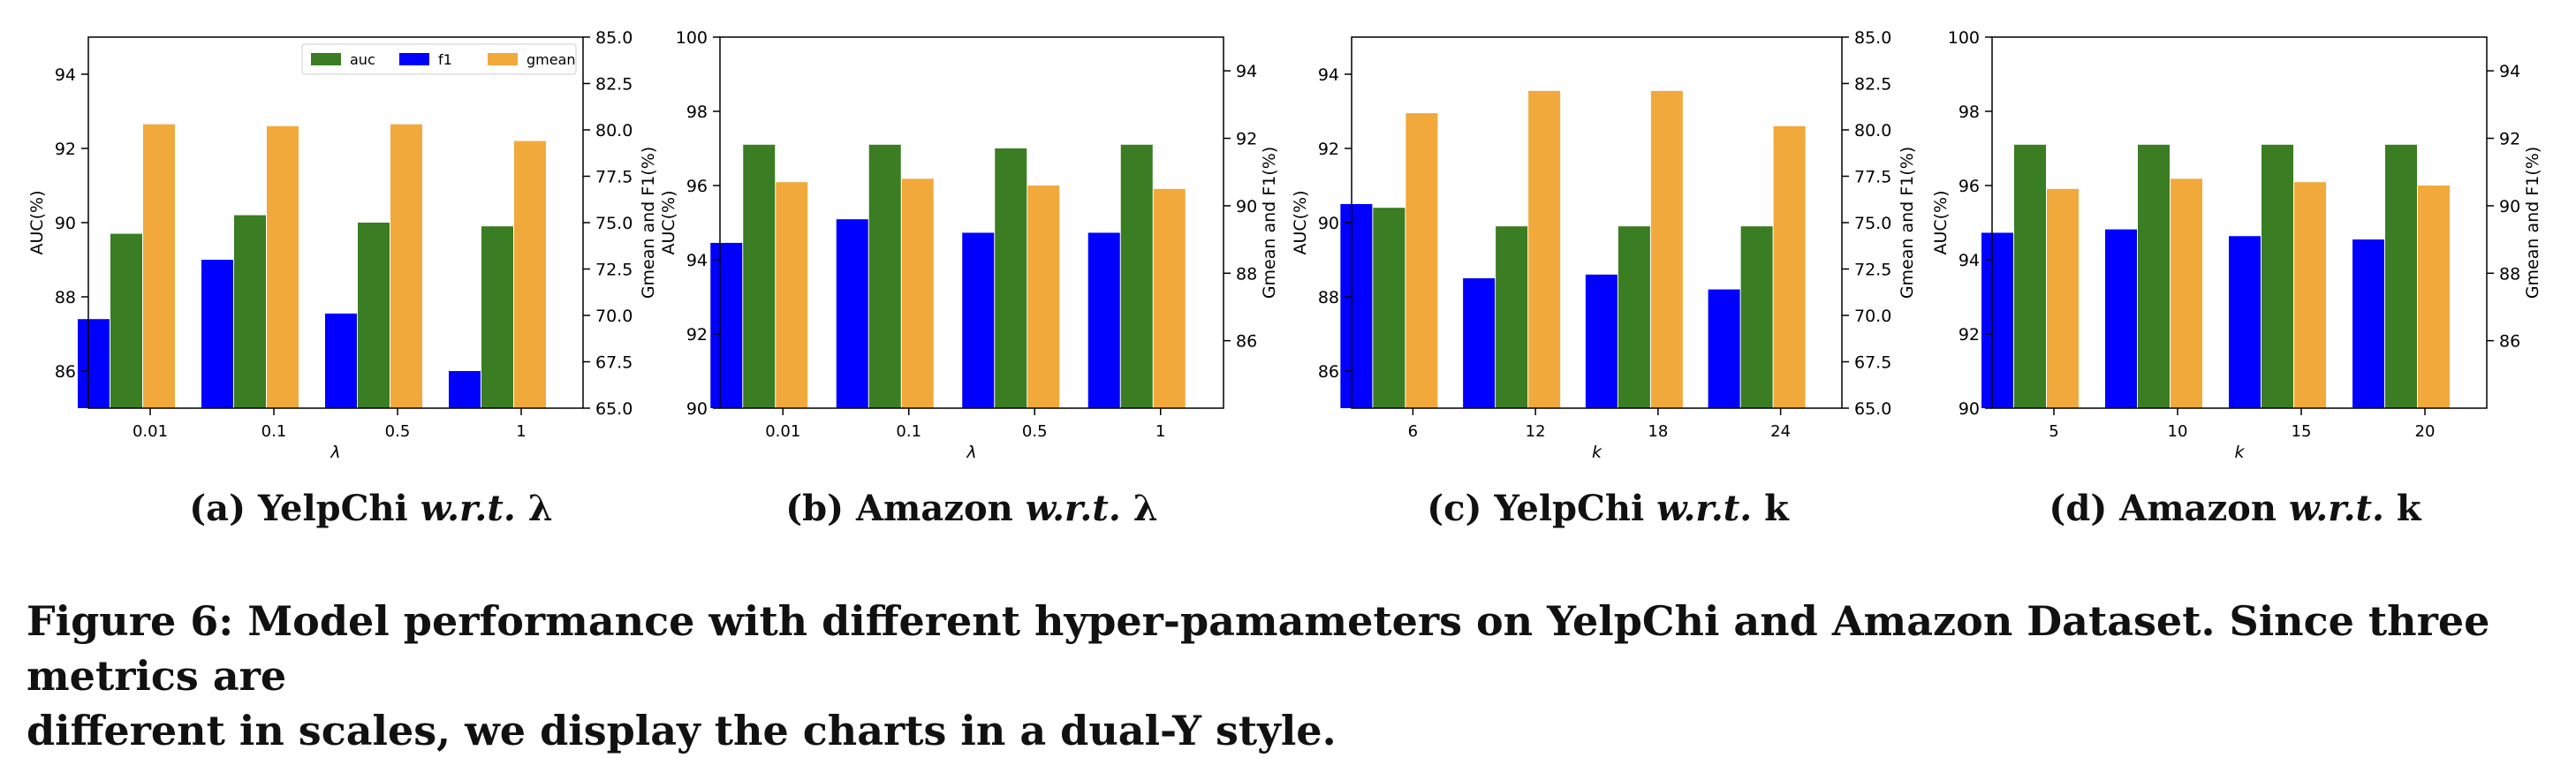 This screenshot has height=758, width=2576. What do you see at coordinates (1658, 431) in the screenshot?
I see `x-tick-label: 18` at bounding box center [1658, 431].